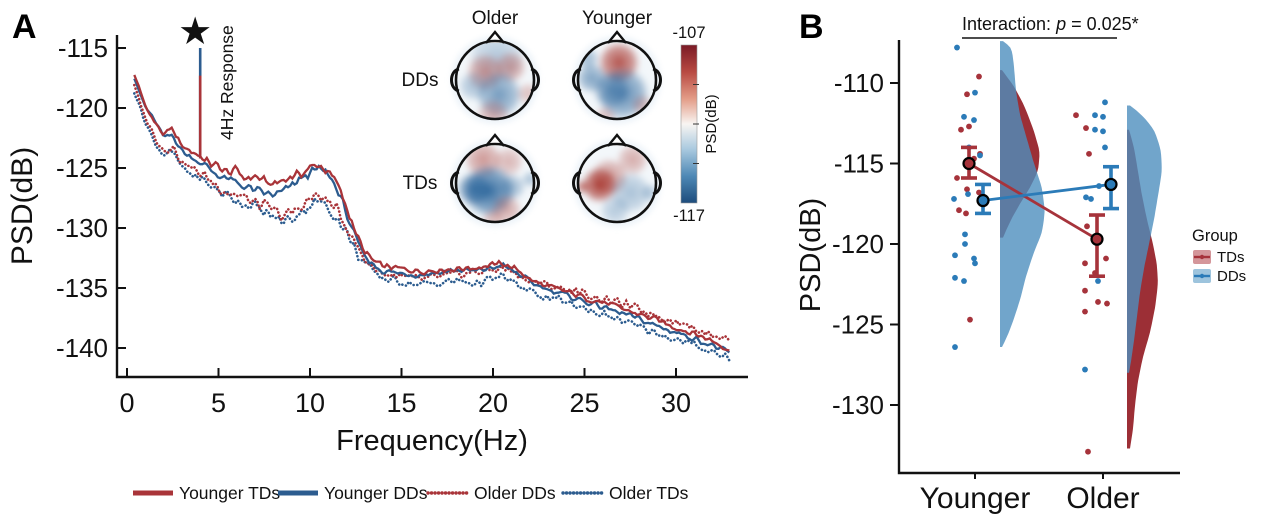  Describe the element at coordinates (1231, 276) in the screenshot. I see `legend-label-dds: DDs` at that location.